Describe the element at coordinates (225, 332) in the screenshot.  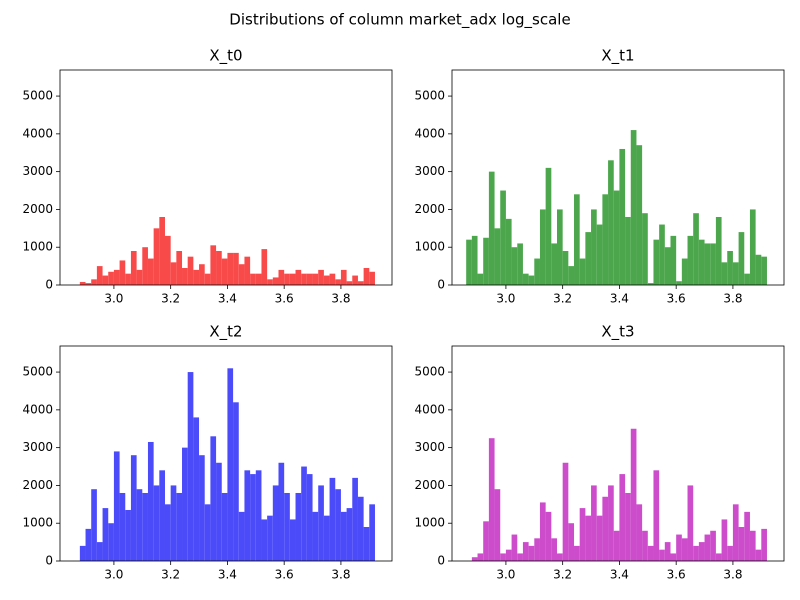
I see `subplot-title: X_t2` at that location.